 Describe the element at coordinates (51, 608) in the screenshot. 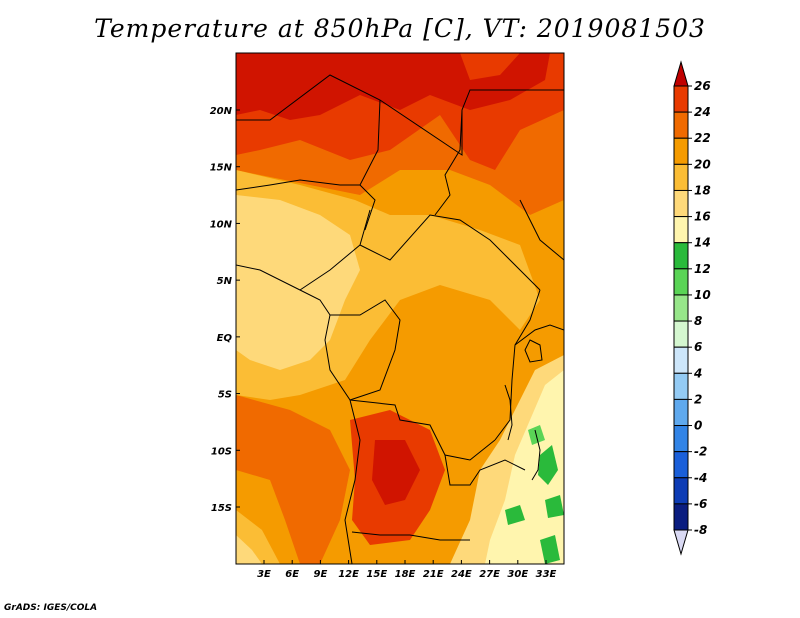

I see `credit-label: GrADS: IGES/COLA` at that location.